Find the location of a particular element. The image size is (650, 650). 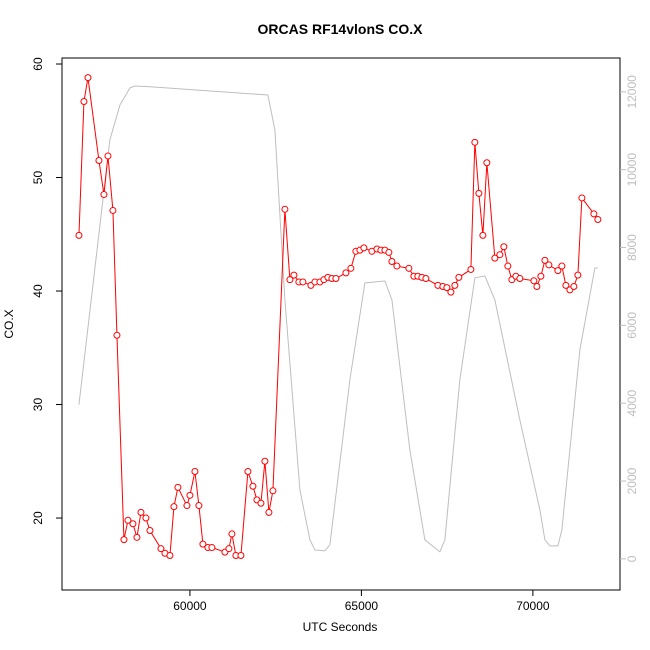

y2-tick-label: 4000 is located at coordinates (632, 403).